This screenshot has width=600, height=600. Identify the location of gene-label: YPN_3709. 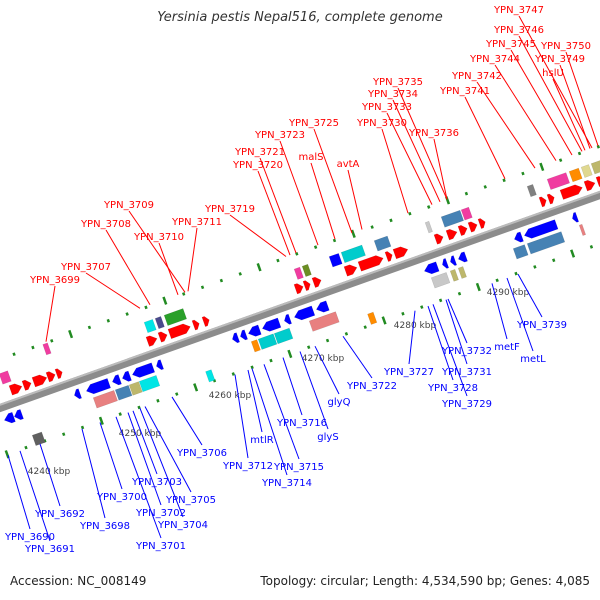
(128, 205).